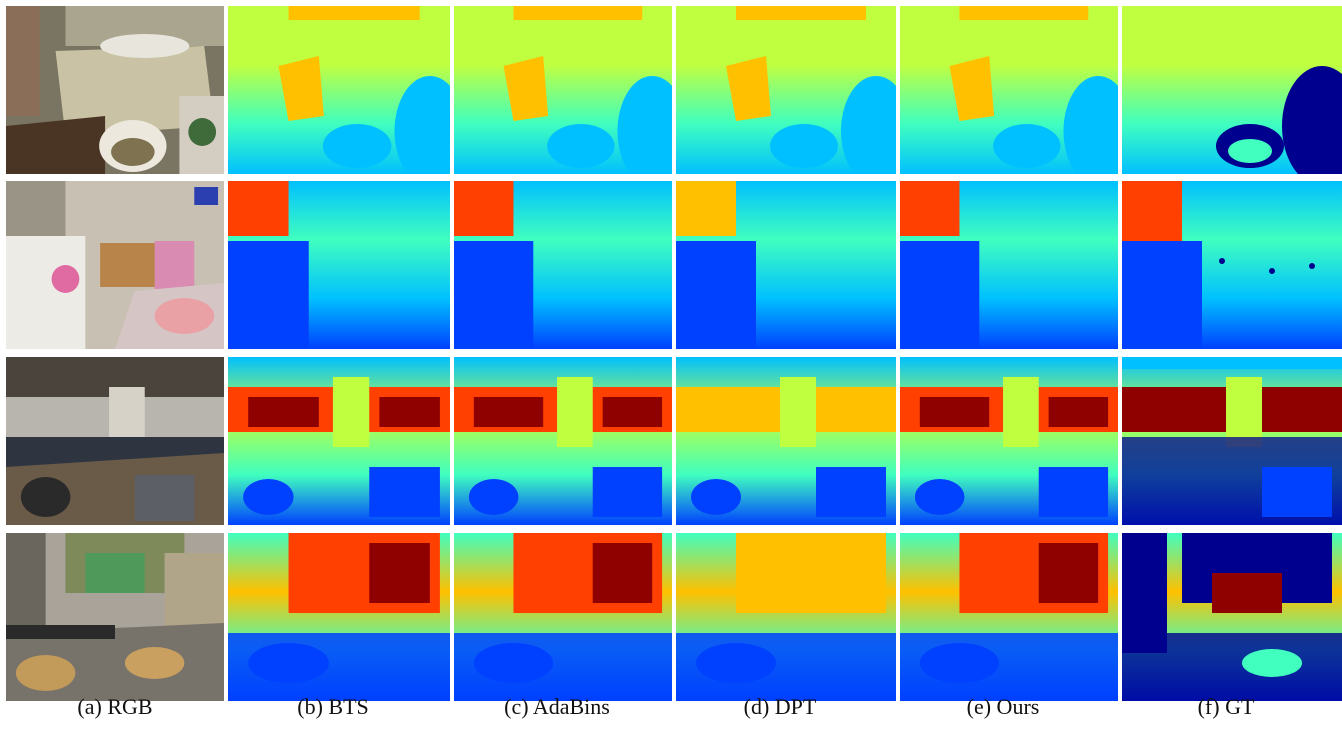 The width and height of the screenshot is (1342, 750). I want to click on rgb-image-bathroom, so click(115, 90).